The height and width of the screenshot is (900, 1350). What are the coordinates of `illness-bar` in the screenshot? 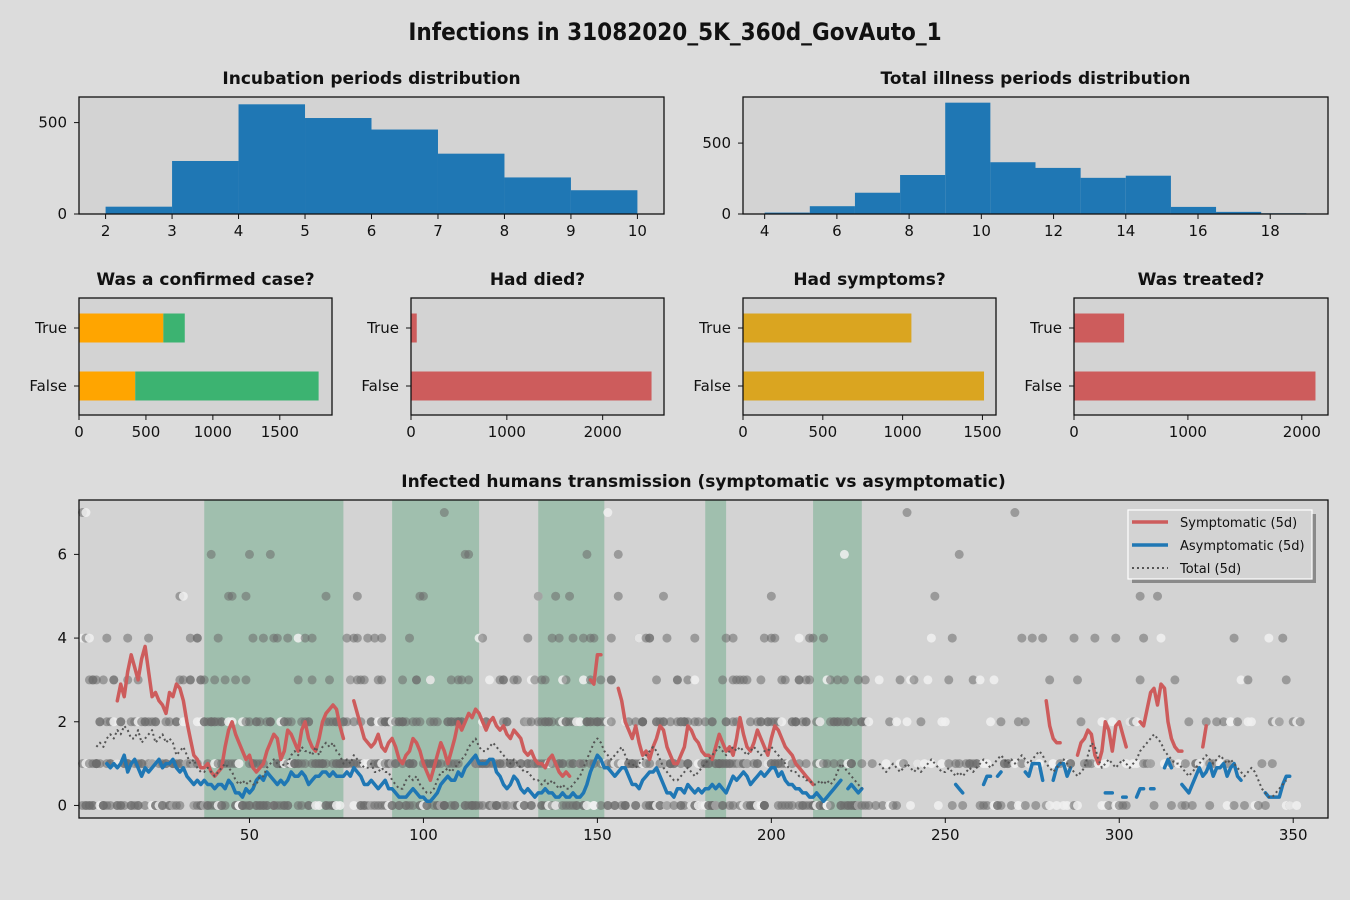 It's located at (1013, 188).